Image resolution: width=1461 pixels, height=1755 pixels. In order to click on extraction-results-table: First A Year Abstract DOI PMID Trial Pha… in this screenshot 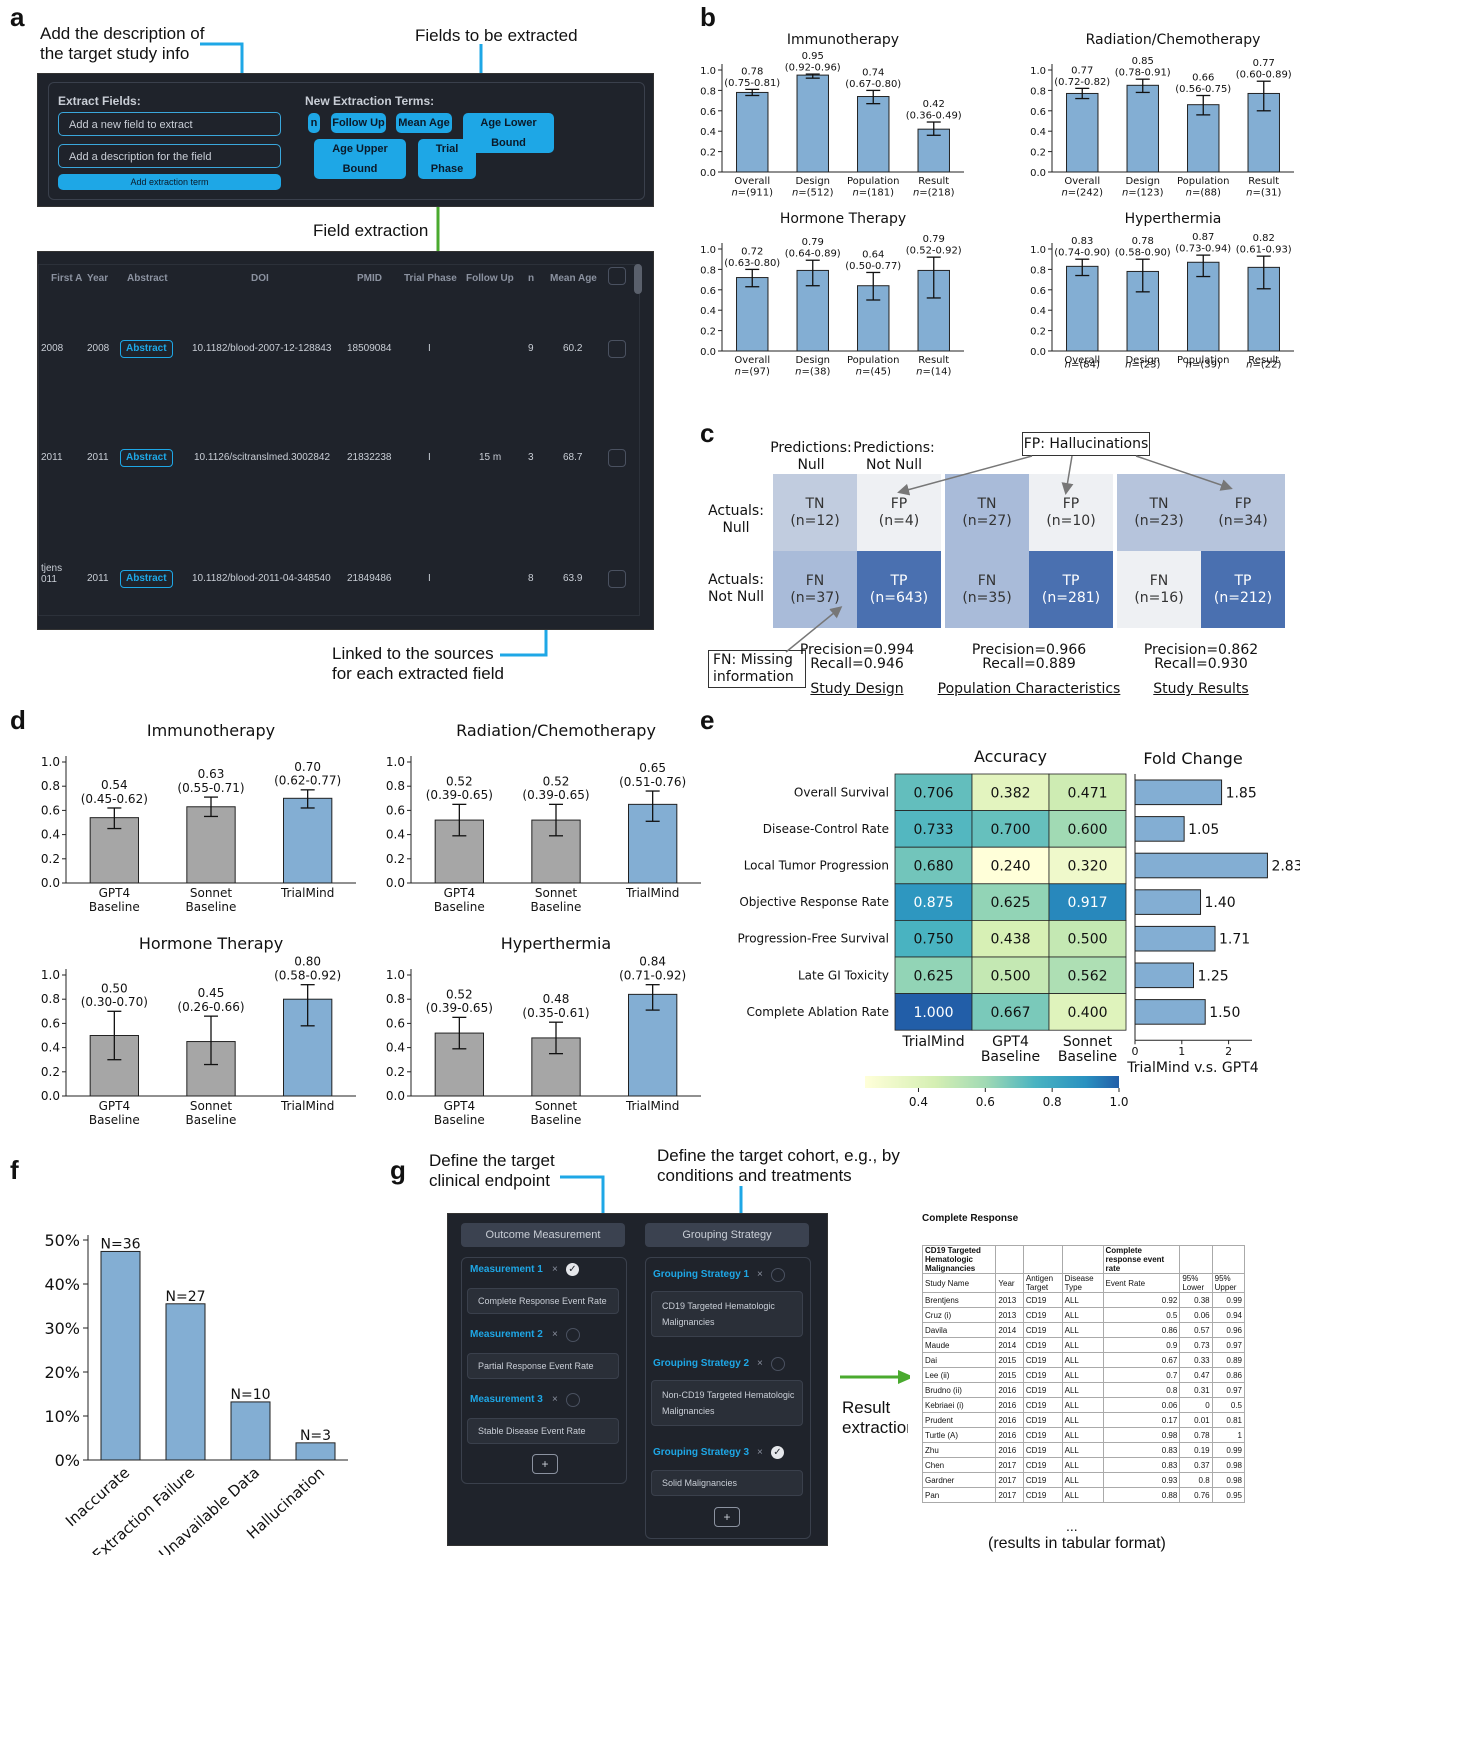, I will do `click(345, 440)`.